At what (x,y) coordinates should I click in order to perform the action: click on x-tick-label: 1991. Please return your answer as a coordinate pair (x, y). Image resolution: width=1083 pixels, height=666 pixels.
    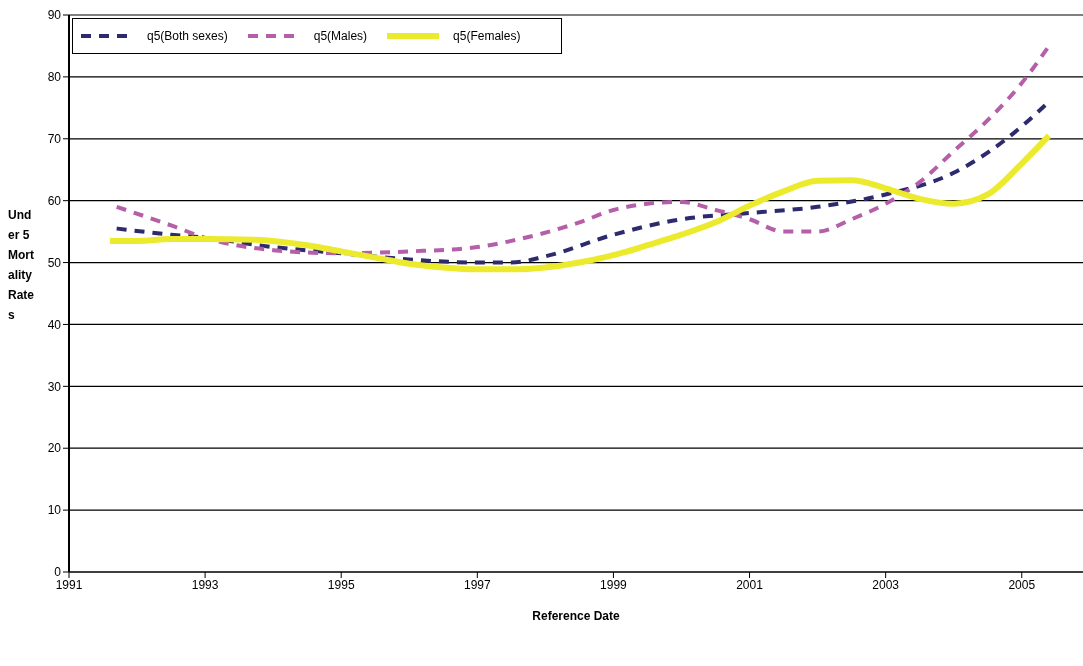
    Looking at the image, I should click on (69, 584).